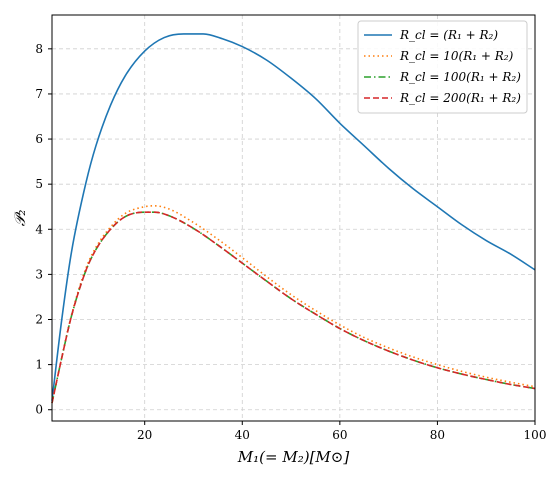 The height and width of the screenshot is (480, 560). I want to click on legend-label-3: R_cl = 100(R₁ + R₂), so click(460, 77).